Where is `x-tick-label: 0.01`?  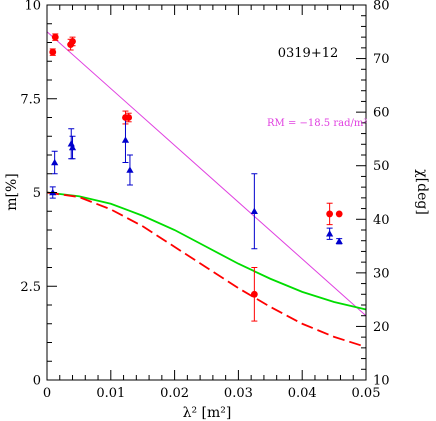 x-tick-label: 0.01 is located at coordinates (110, 393).